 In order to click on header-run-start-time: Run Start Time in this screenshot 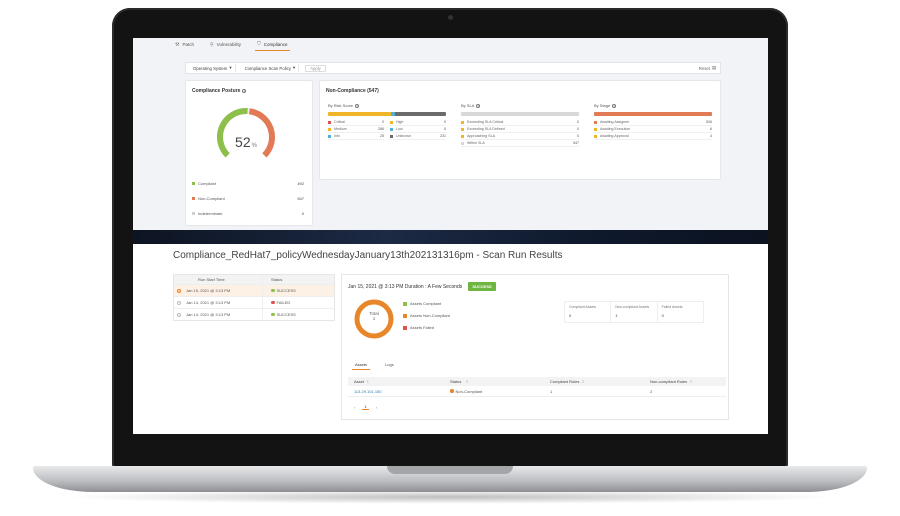, I will do `click(211, 279)`.